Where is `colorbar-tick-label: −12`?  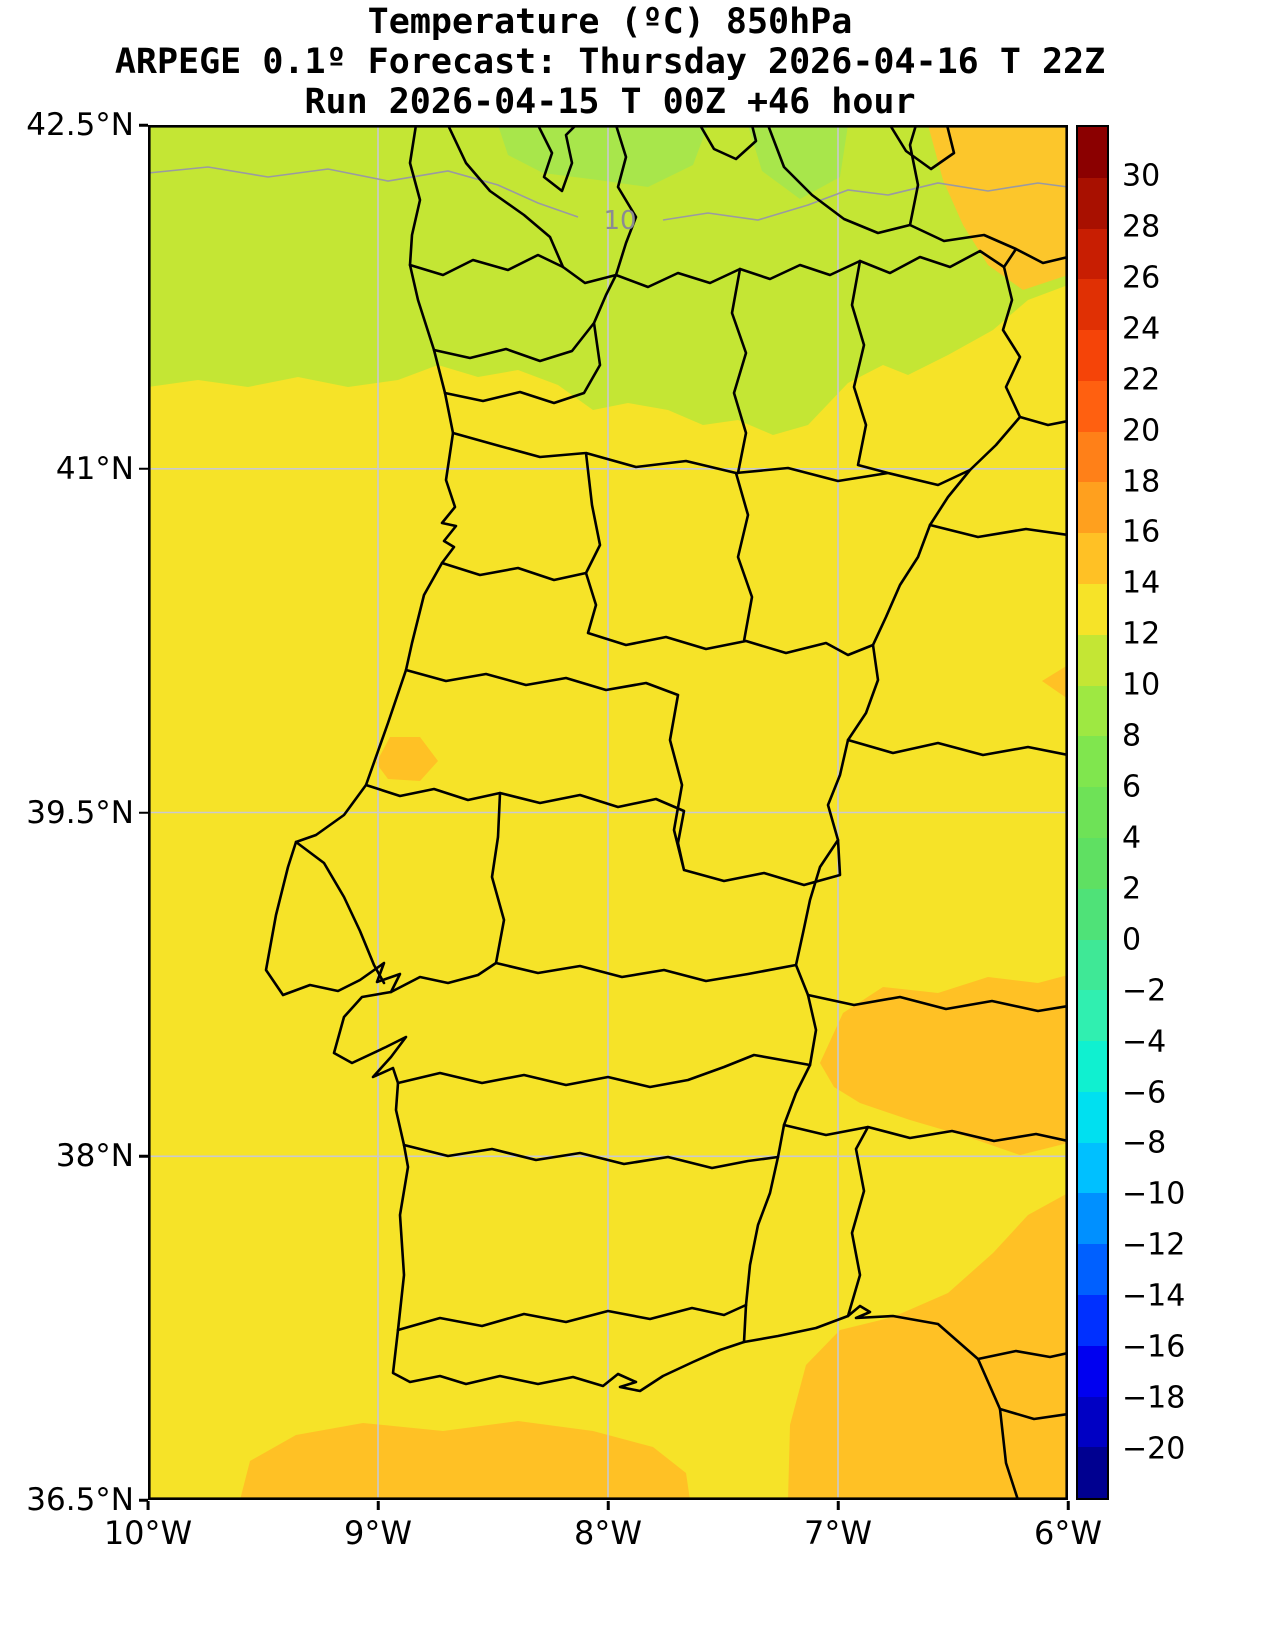 colorbar-tick-label: −12 is located at coordinates (1154, 1245).